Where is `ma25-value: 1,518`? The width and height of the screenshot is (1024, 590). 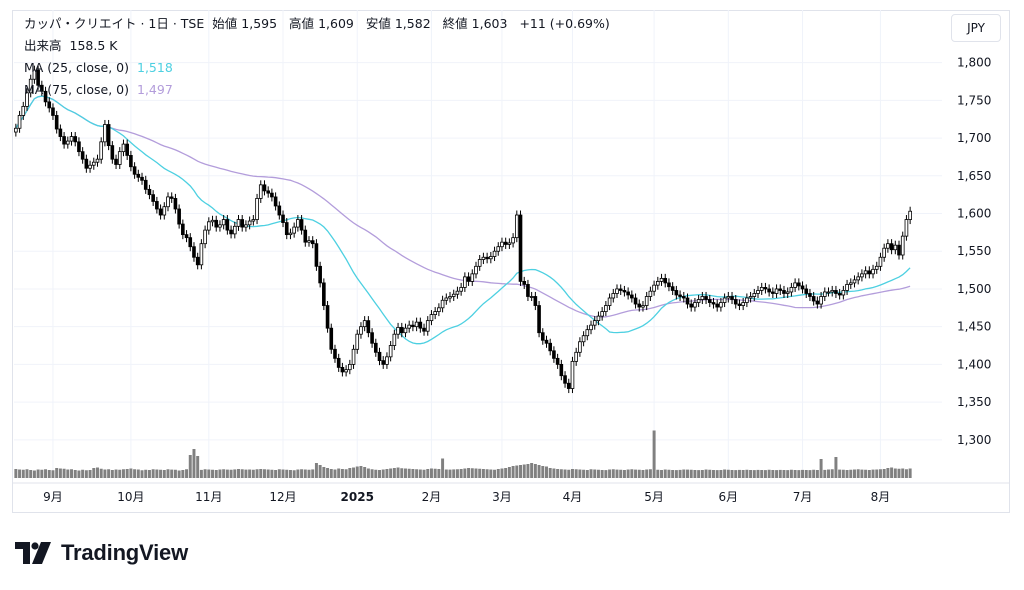
ma25-value: 1,518 is located at coordinates (155, 67).